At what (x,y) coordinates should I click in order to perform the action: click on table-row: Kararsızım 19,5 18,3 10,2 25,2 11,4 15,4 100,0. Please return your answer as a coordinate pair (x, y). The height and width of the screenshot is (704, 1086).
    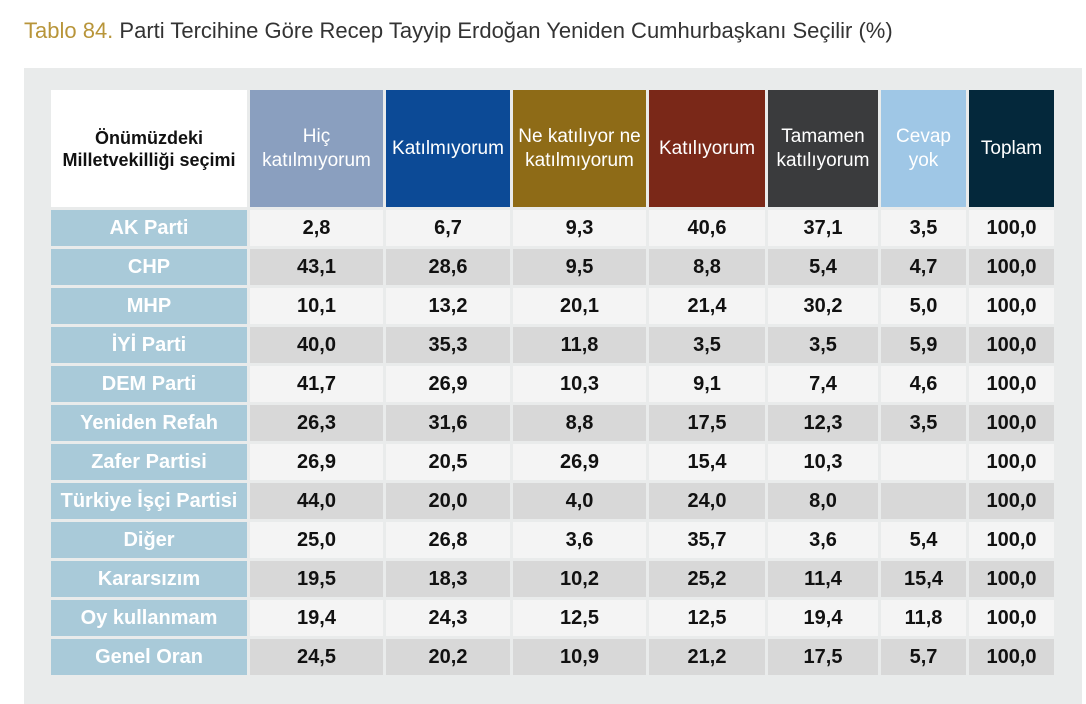
    Looking at the image, I should click on (552, 579).